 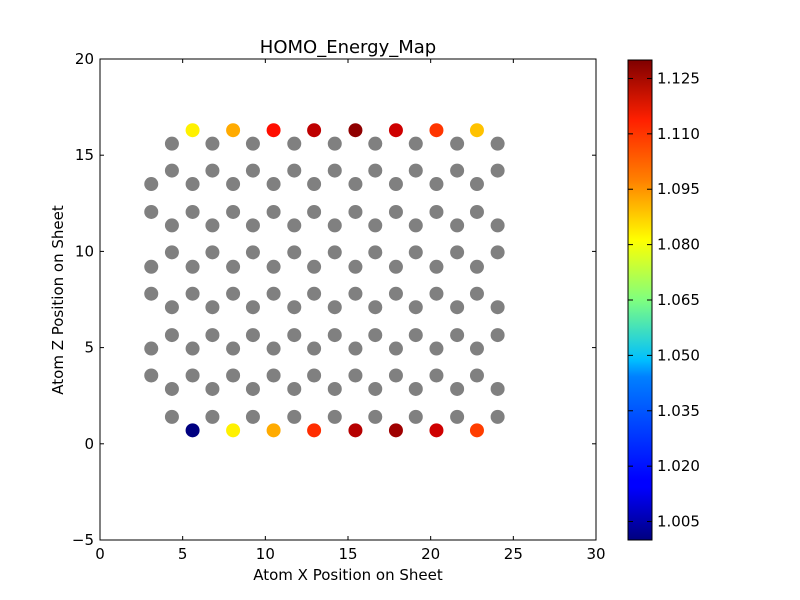 What do you see at coordinates (678, 300) in the screenshot?
I see `colorbar-tick-label: 1.065` at bounding box center [678, 300].